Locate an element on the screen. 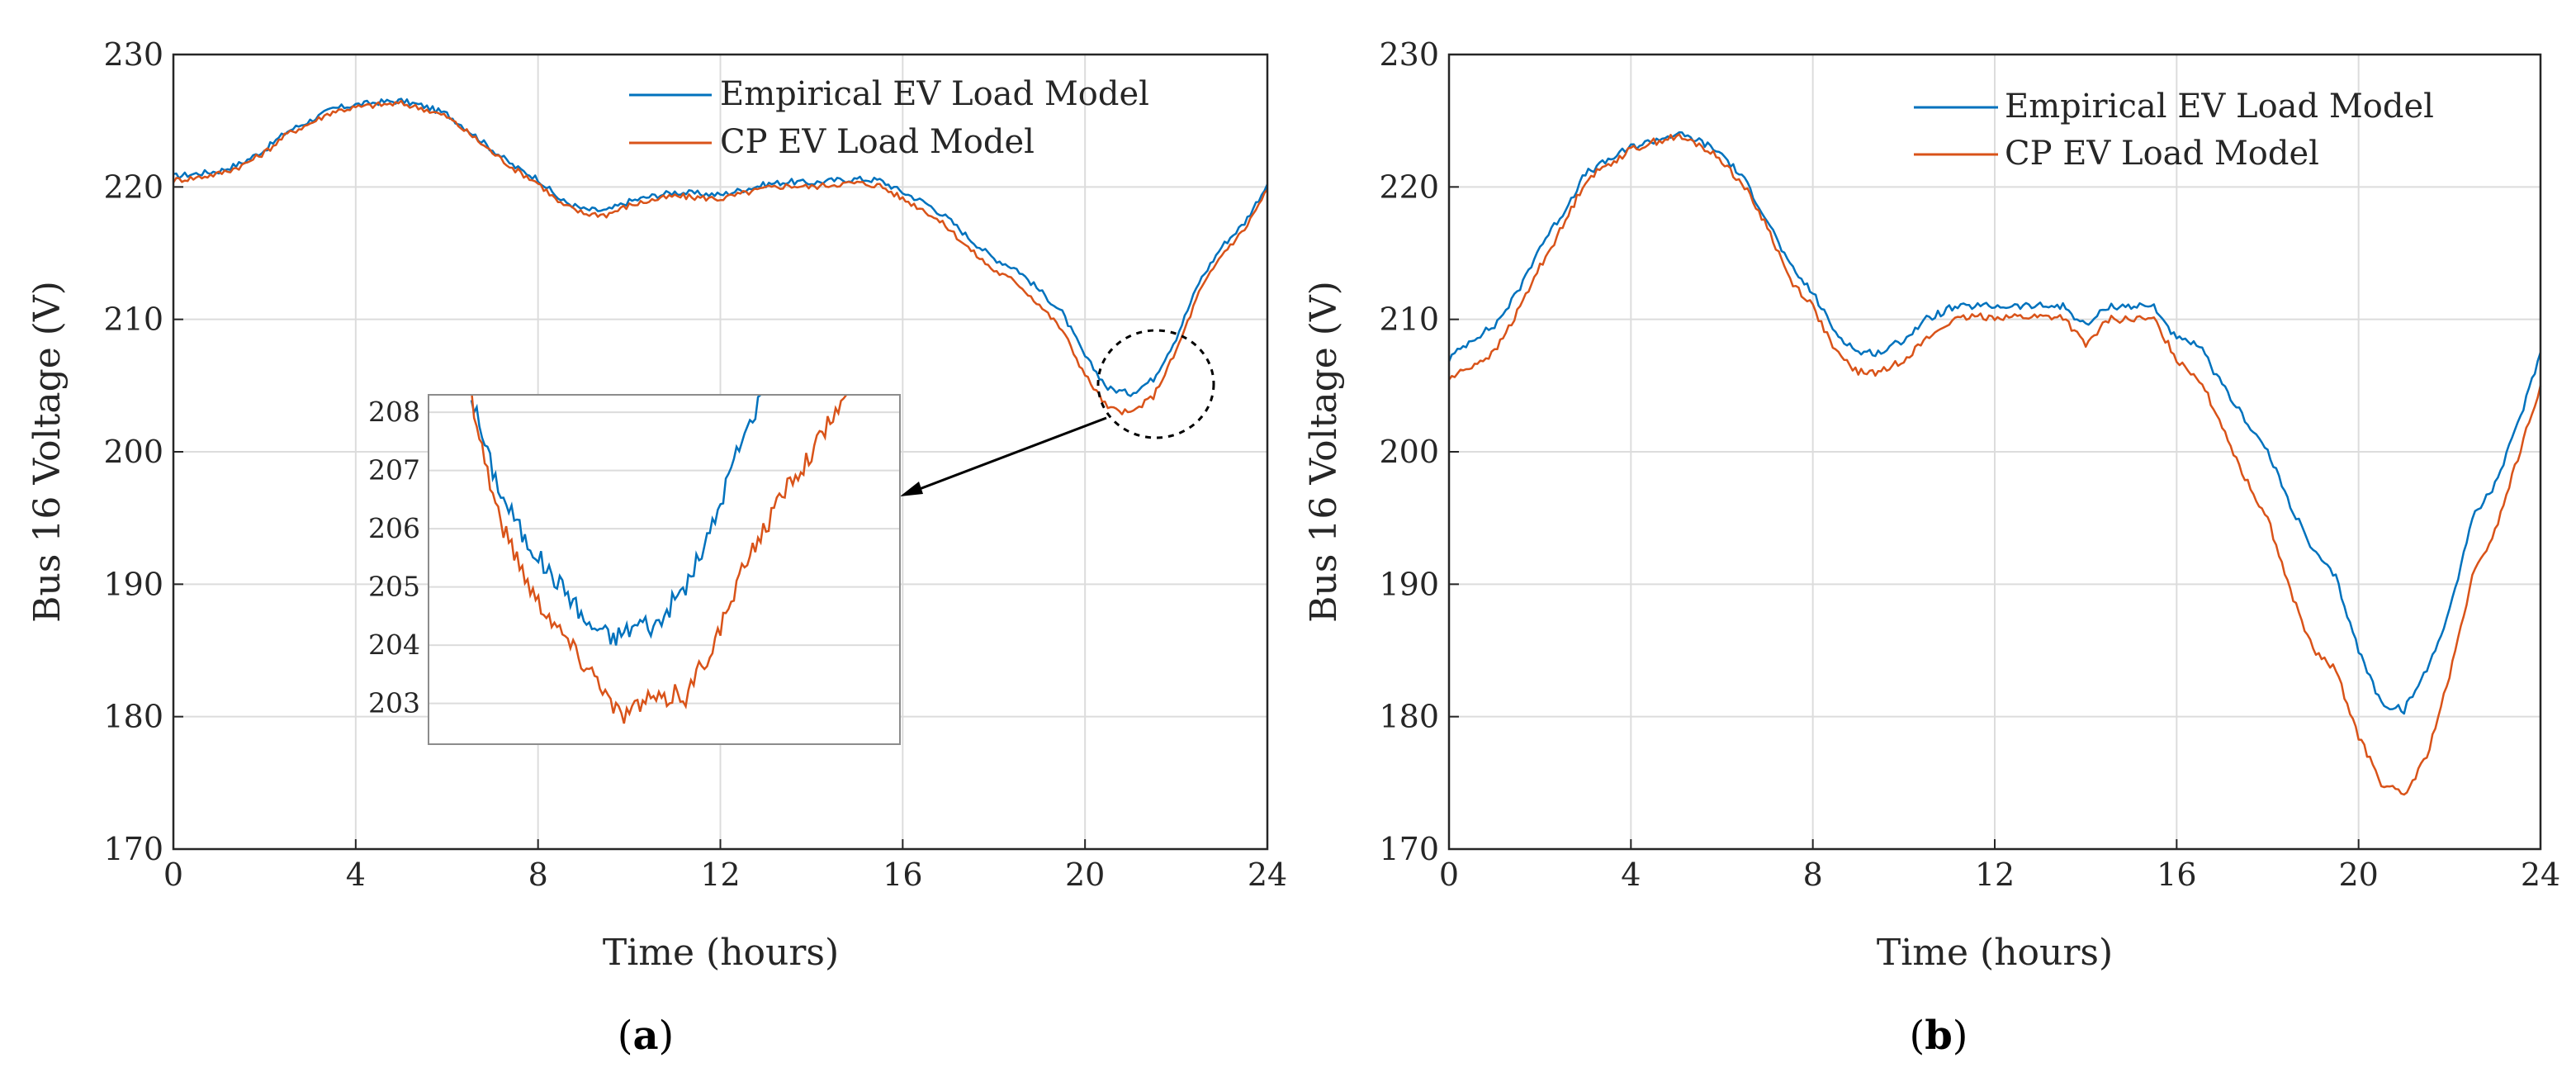  chart-b-x-tick-1: 4 is located at coordinates (1631, 875).